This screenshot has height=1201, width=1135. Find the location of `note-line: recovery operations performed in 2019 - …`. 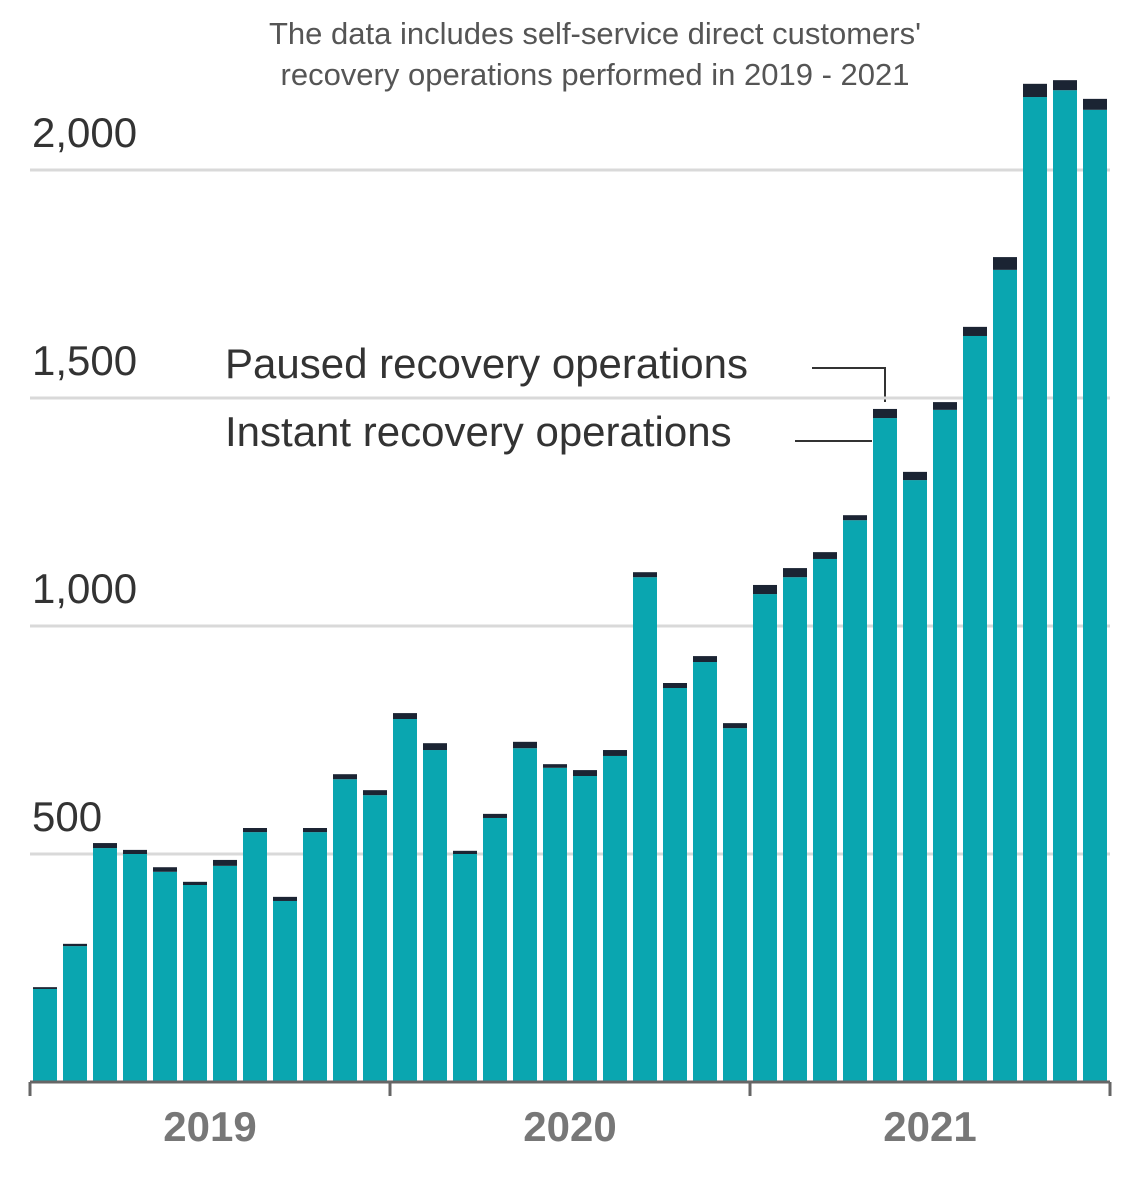

note-line: recovery operations performed in 2019 - … is located at coordinates (595, 74).